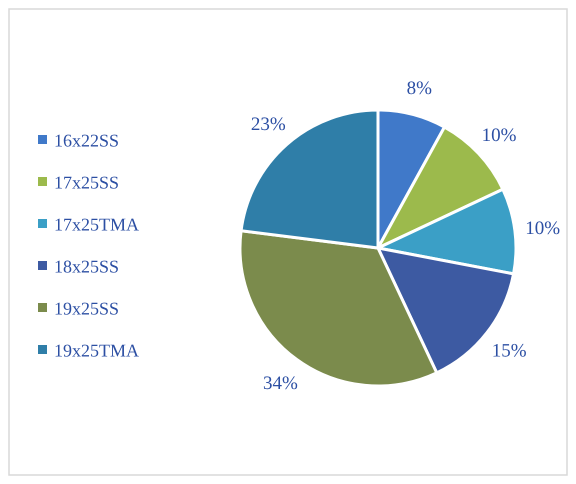 This screenshot has width=576, height=484. I want to click on legend-label: 19x25TMA, so click(96, 350).